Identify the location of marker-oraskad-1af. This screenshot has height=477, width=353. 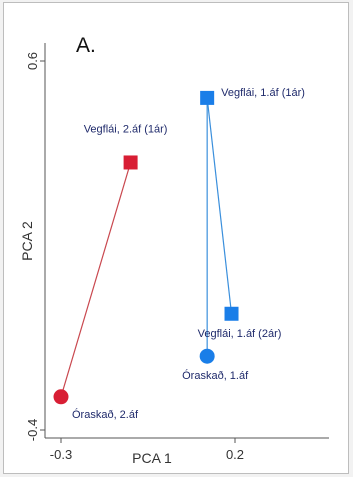
(207, 356).